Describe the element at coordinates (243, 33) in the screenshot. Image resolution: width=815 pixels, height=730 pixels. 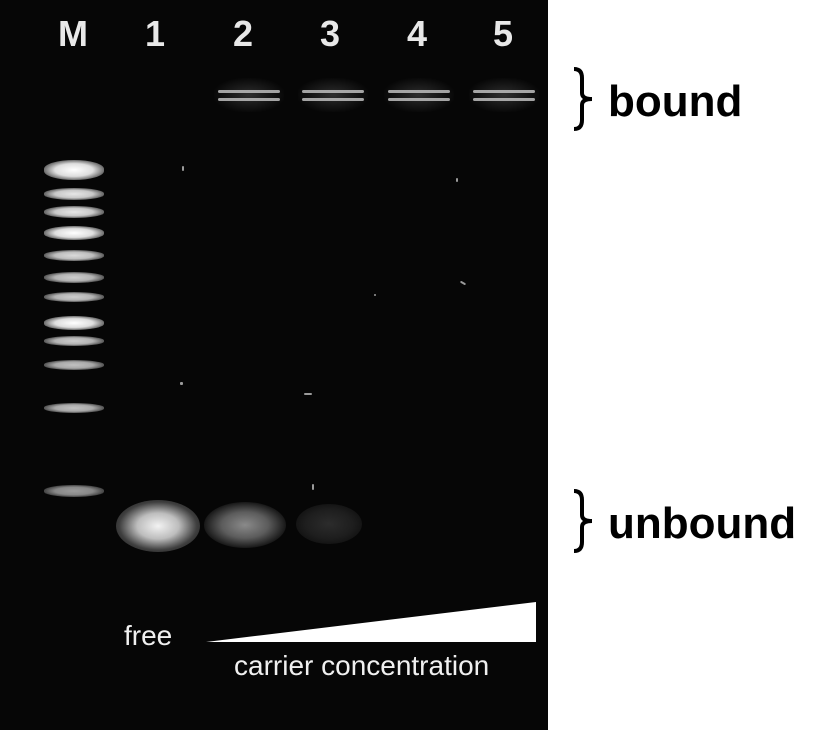
I see `lane-label-2: 2` at that location.